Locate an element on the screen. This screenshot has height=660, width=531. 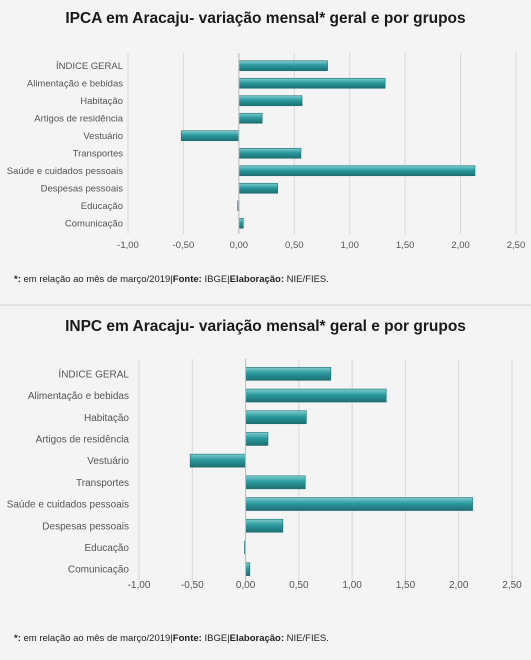
panel-divider is located at coordinates (265, 305).